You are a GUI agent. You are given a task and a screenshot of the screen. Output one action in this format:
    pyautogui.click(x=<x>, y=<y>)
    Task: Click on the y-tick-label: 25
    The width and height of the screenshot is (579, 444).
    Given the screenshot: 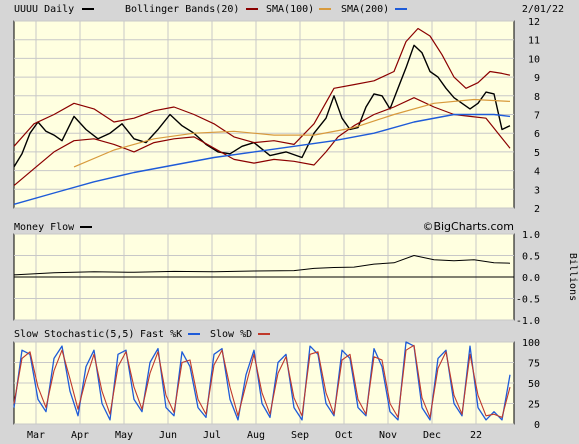 What is the action you would take?
    pyautogui.click(x=534, y=405)
    